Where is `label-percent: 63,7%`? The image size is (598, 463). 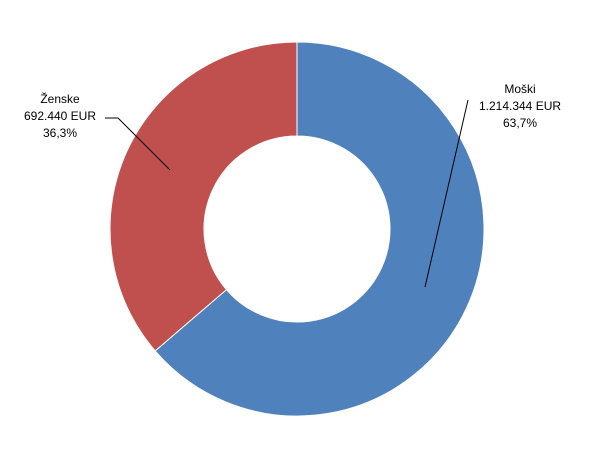 label-percent: 63,7% is located at coordinates (520, 123).